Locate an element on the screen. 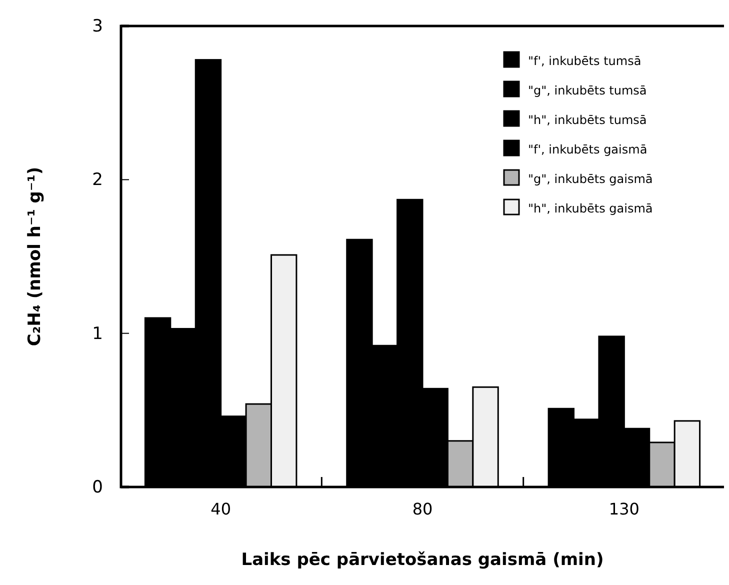 This screenshot has width=729, height=585. x-tick-label: 130 is located at coordinates (624, 508).